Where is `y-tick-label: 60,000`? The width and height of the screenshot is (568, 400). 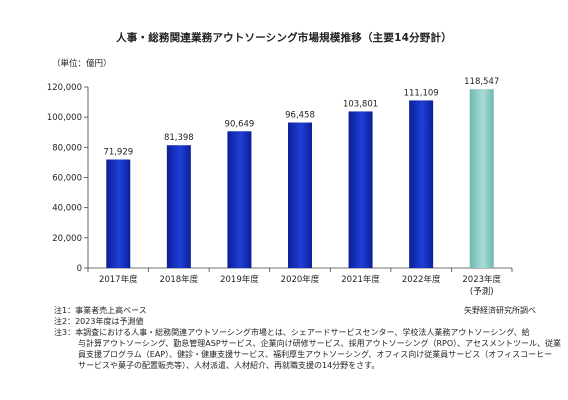 y-tick-label: 60,000 is located at coordinates (67, 179).